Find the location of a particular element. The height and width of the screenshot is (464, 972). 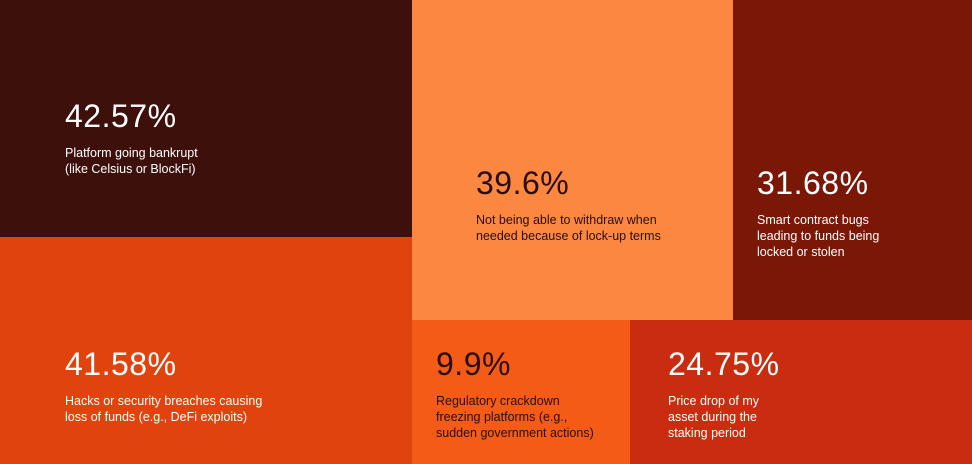

stat-value: 41.58% is located at coordinates (121, 364).